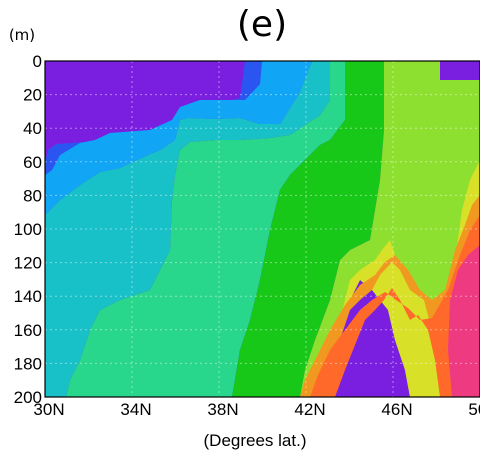 This screenshot has width=480, height=453. Describe the element at coordinates (309, 409) in the screenshot. I see `x-tick-label: 42N` at that location.